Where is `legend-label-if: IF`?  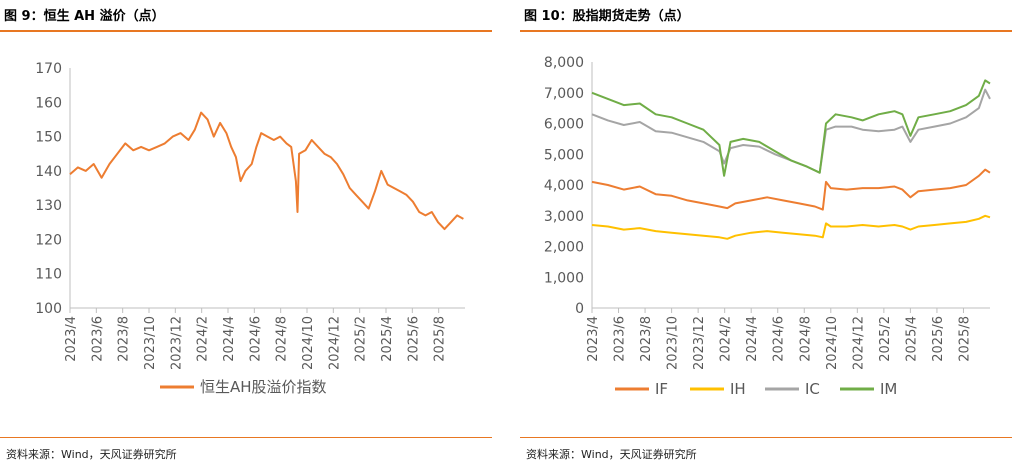
legend-label-if: IF is located at coordinates (661, 389).